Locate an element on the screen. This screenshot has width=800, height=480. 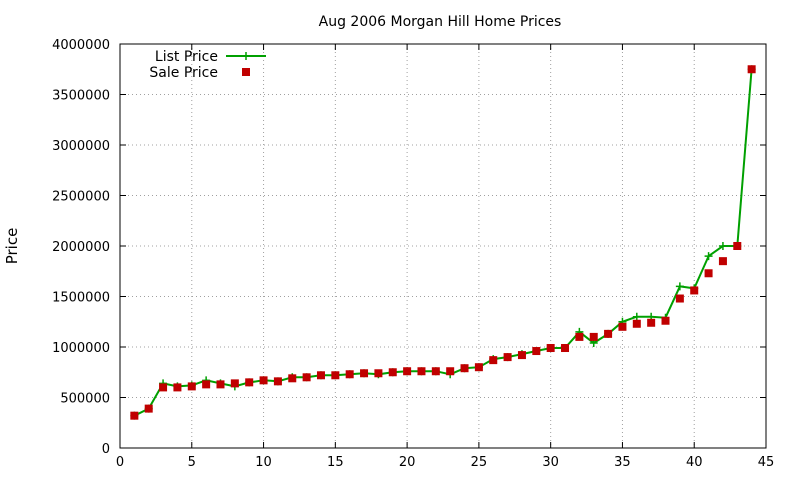
x-tick-label: 40 is located at coordinates (694, 462).